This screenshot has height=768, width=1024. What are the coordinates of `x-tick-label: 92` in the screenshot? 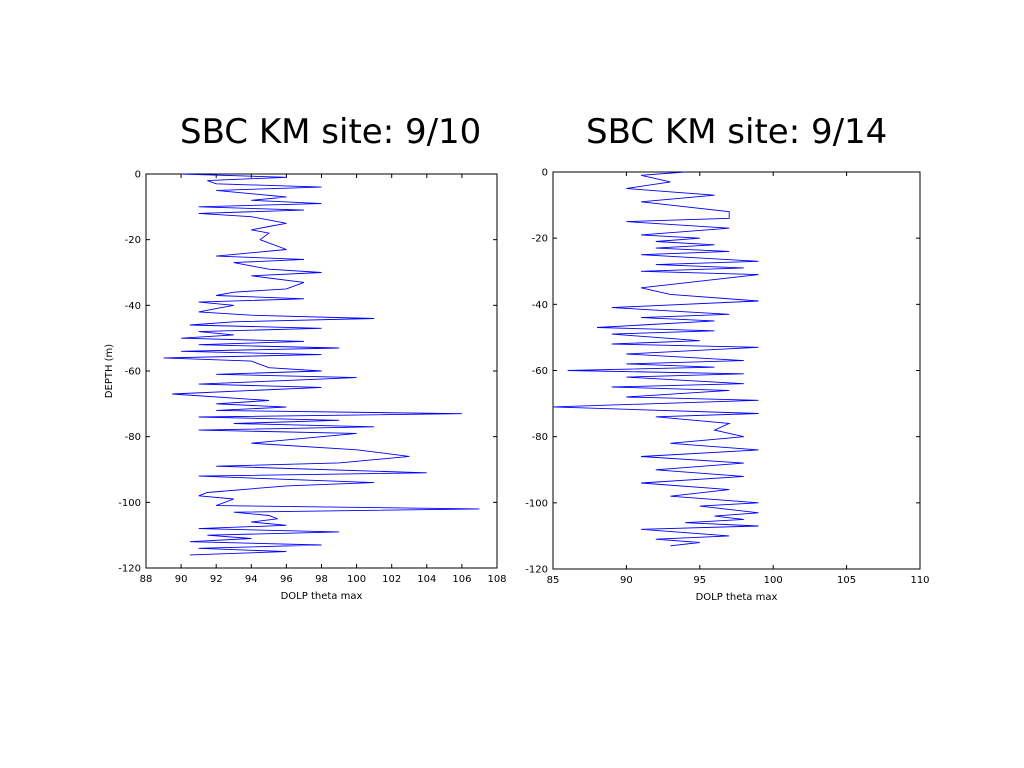 It's located at (216, 579).